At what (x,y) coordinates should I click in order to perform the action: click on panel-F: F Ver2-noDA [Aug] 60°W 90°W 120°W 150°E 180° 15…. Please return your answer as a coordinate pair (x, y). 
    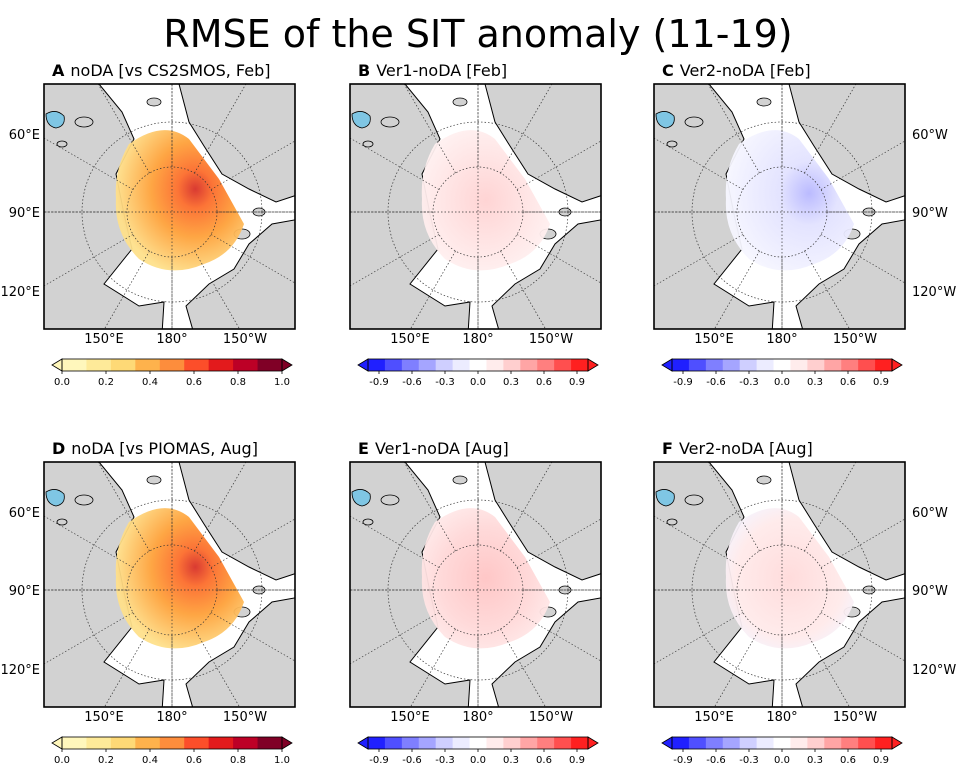
    Looking at the image, I should click on (804, 602).